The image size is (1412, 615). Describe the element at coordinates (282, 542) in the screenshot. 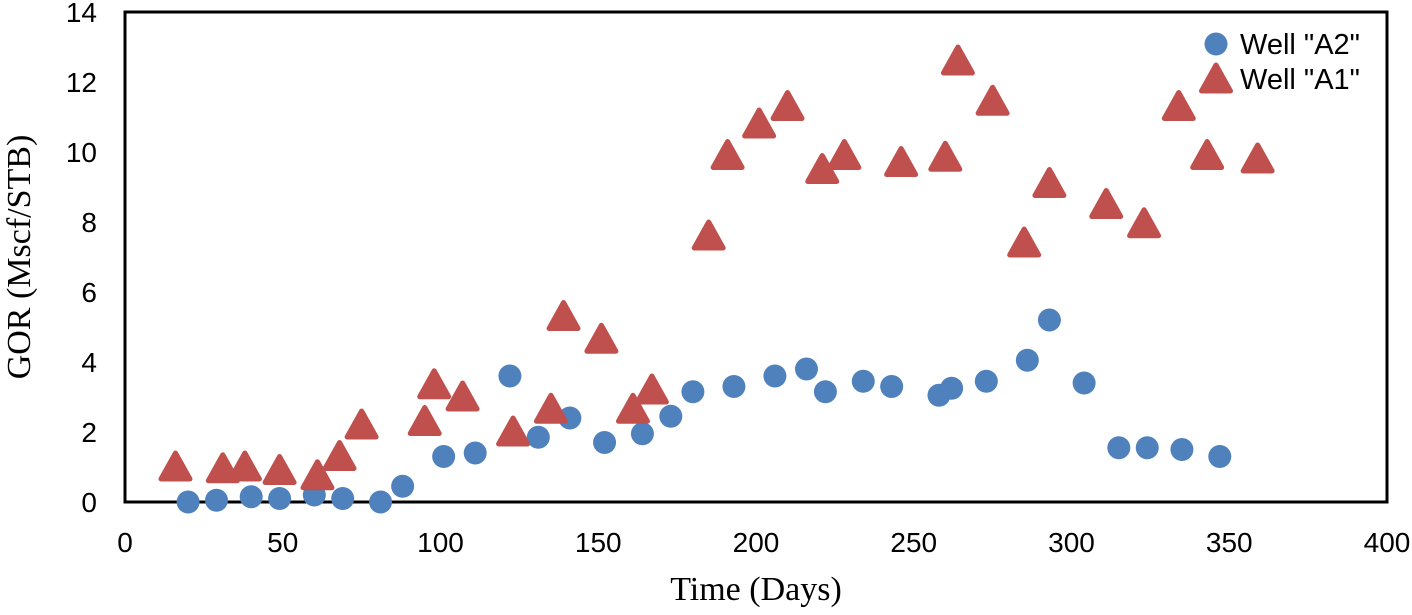

I see `x-tick-label: 50` at that location.